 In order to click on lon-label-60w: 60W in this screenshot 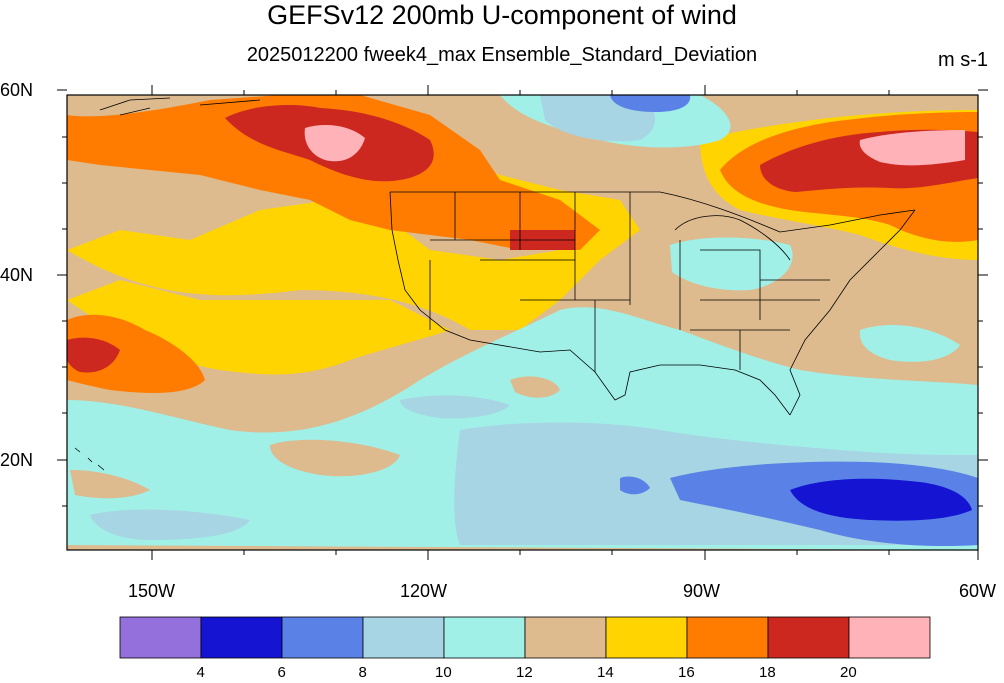, I will do `click(978, 591)`.